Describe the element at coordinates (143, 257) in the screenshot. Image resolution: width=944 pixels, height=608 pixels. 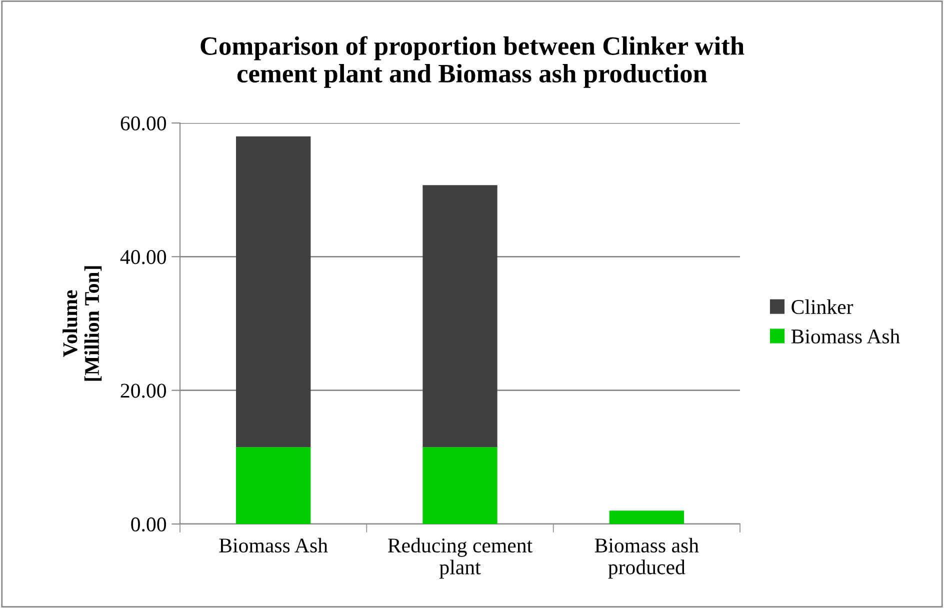
I see `y-tick-label: 40.00` at that location.